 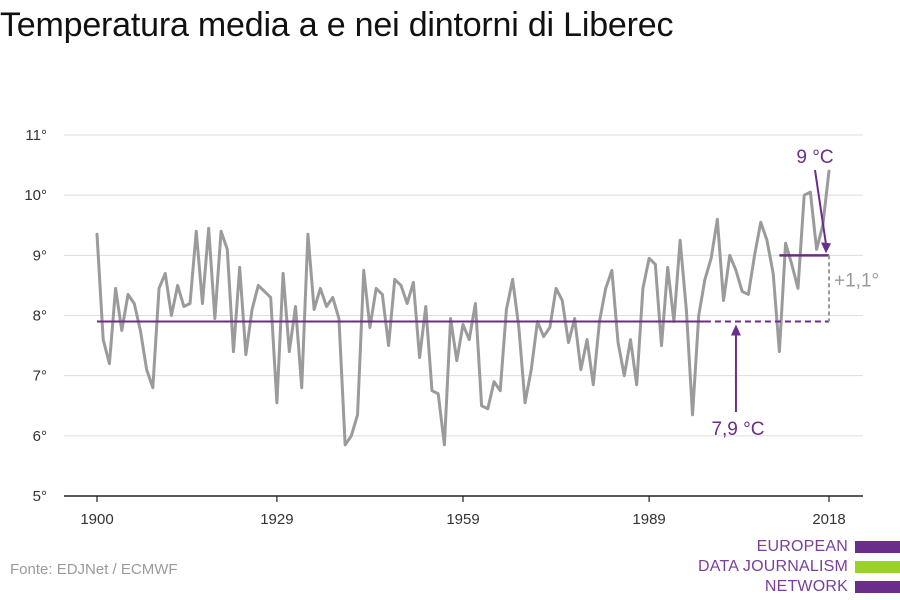 What do you see at coordinates (276, 519) in the screenshot?
I see `x-tick-label-1929: 1929` at bounding box center [276, 519].